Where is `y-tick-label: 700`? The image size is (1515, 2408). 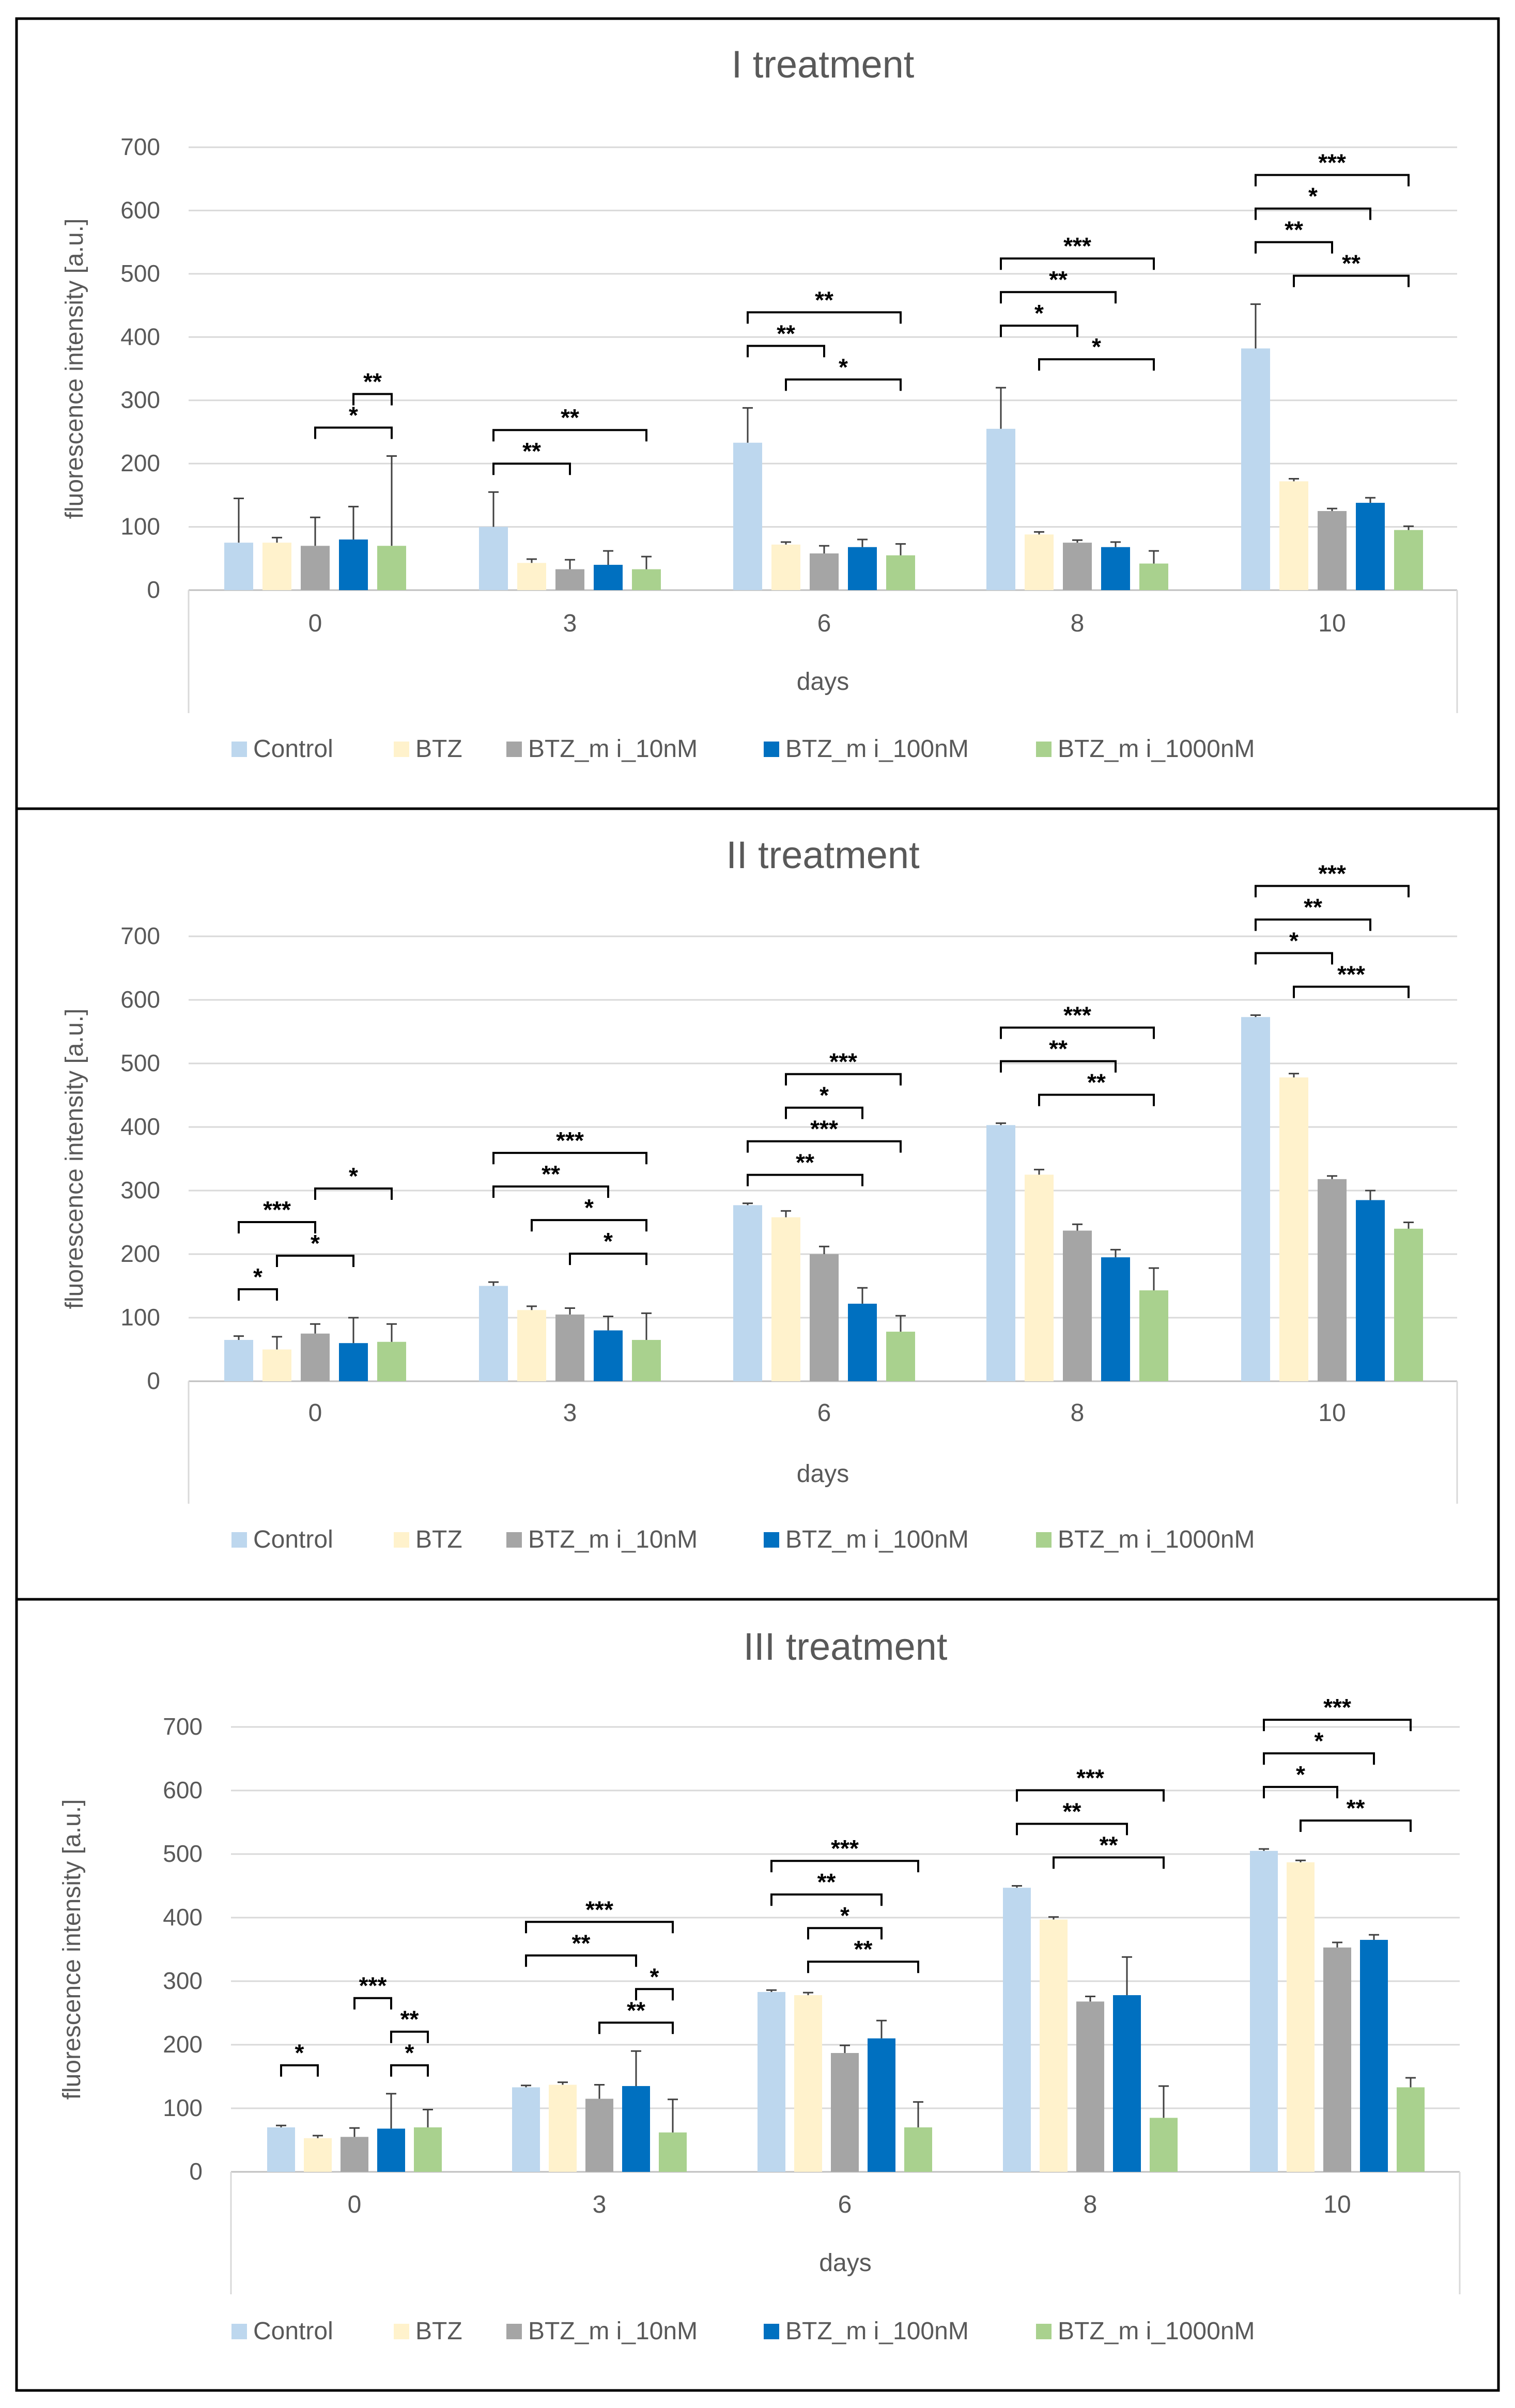 y-tick-label: 700 is located at coordinates (183, 1726).